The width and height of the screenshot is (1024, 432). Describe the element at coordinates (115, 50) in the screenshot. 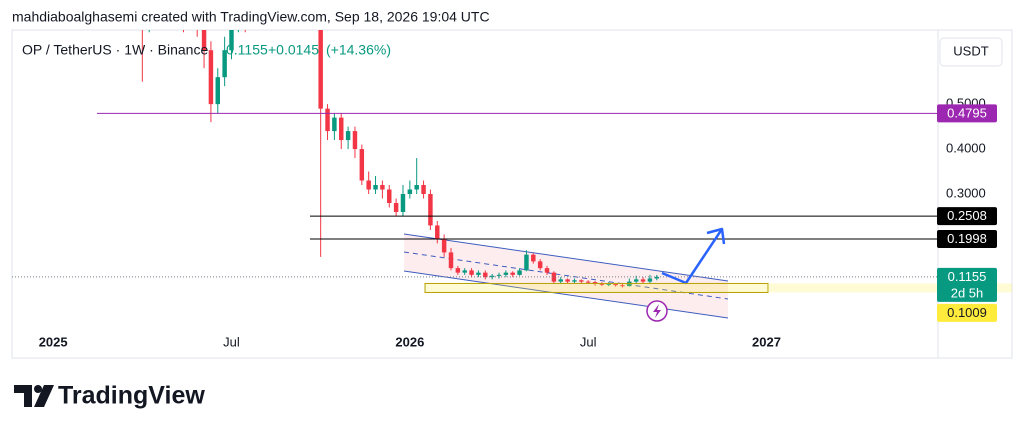

I see `symbol: OP / TetherUS · 1W · Binance` at that location.